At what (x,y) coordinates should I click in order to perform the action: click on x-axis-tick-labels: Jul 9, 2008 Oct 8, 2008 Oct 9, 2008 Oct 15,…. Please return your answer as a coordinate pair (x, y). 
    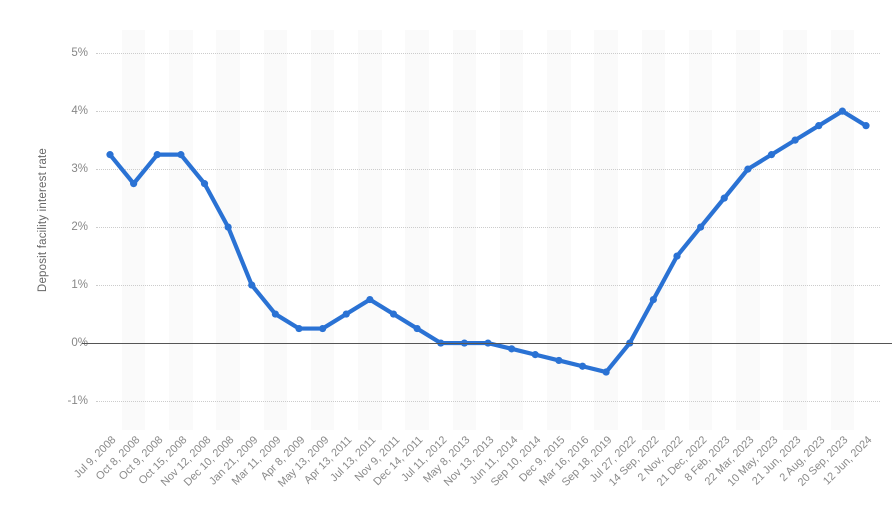
    Looking at the image, I should click on (476, 476).